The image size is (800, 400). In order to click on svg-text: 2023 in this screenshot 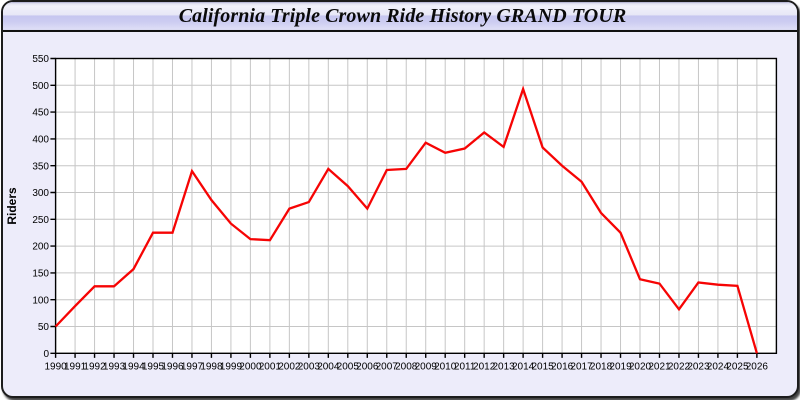, I will do `click(698, 367)`.